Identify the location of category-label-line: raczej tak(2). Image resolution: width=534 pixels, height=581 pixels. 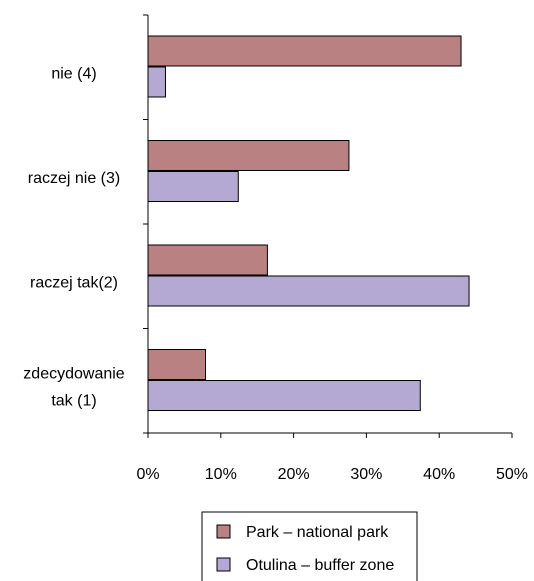
(74, 282).